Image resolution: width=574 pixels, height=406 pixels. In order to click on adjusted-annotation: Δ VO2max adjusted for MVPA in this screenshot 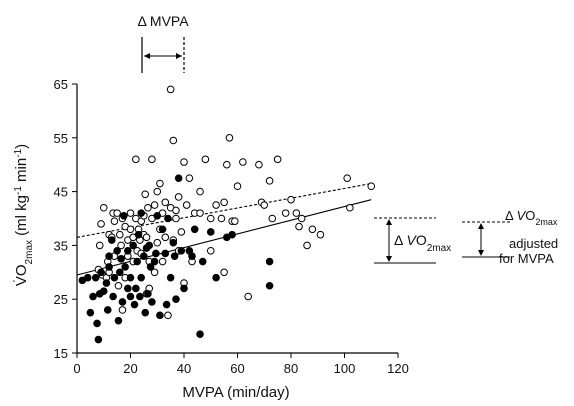, I will do `click(510, 237)`.